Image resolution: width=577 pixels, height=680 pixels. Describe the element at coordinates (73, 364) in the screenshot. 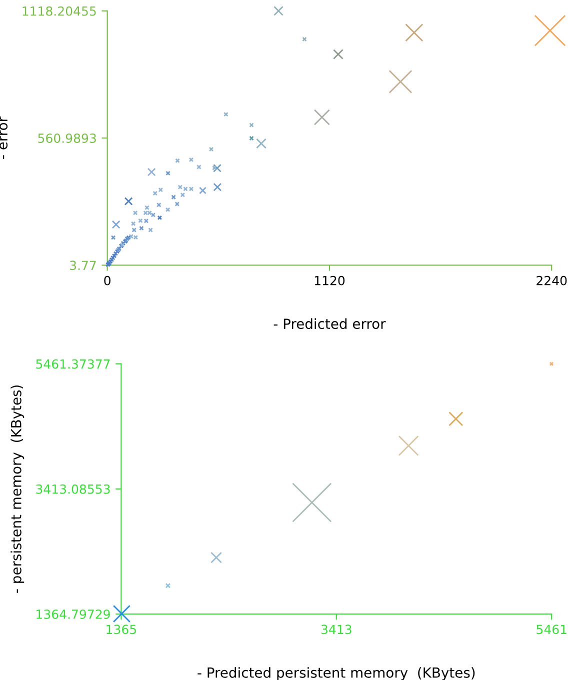

I see `y-tick-label: 5461.37377` at that location.